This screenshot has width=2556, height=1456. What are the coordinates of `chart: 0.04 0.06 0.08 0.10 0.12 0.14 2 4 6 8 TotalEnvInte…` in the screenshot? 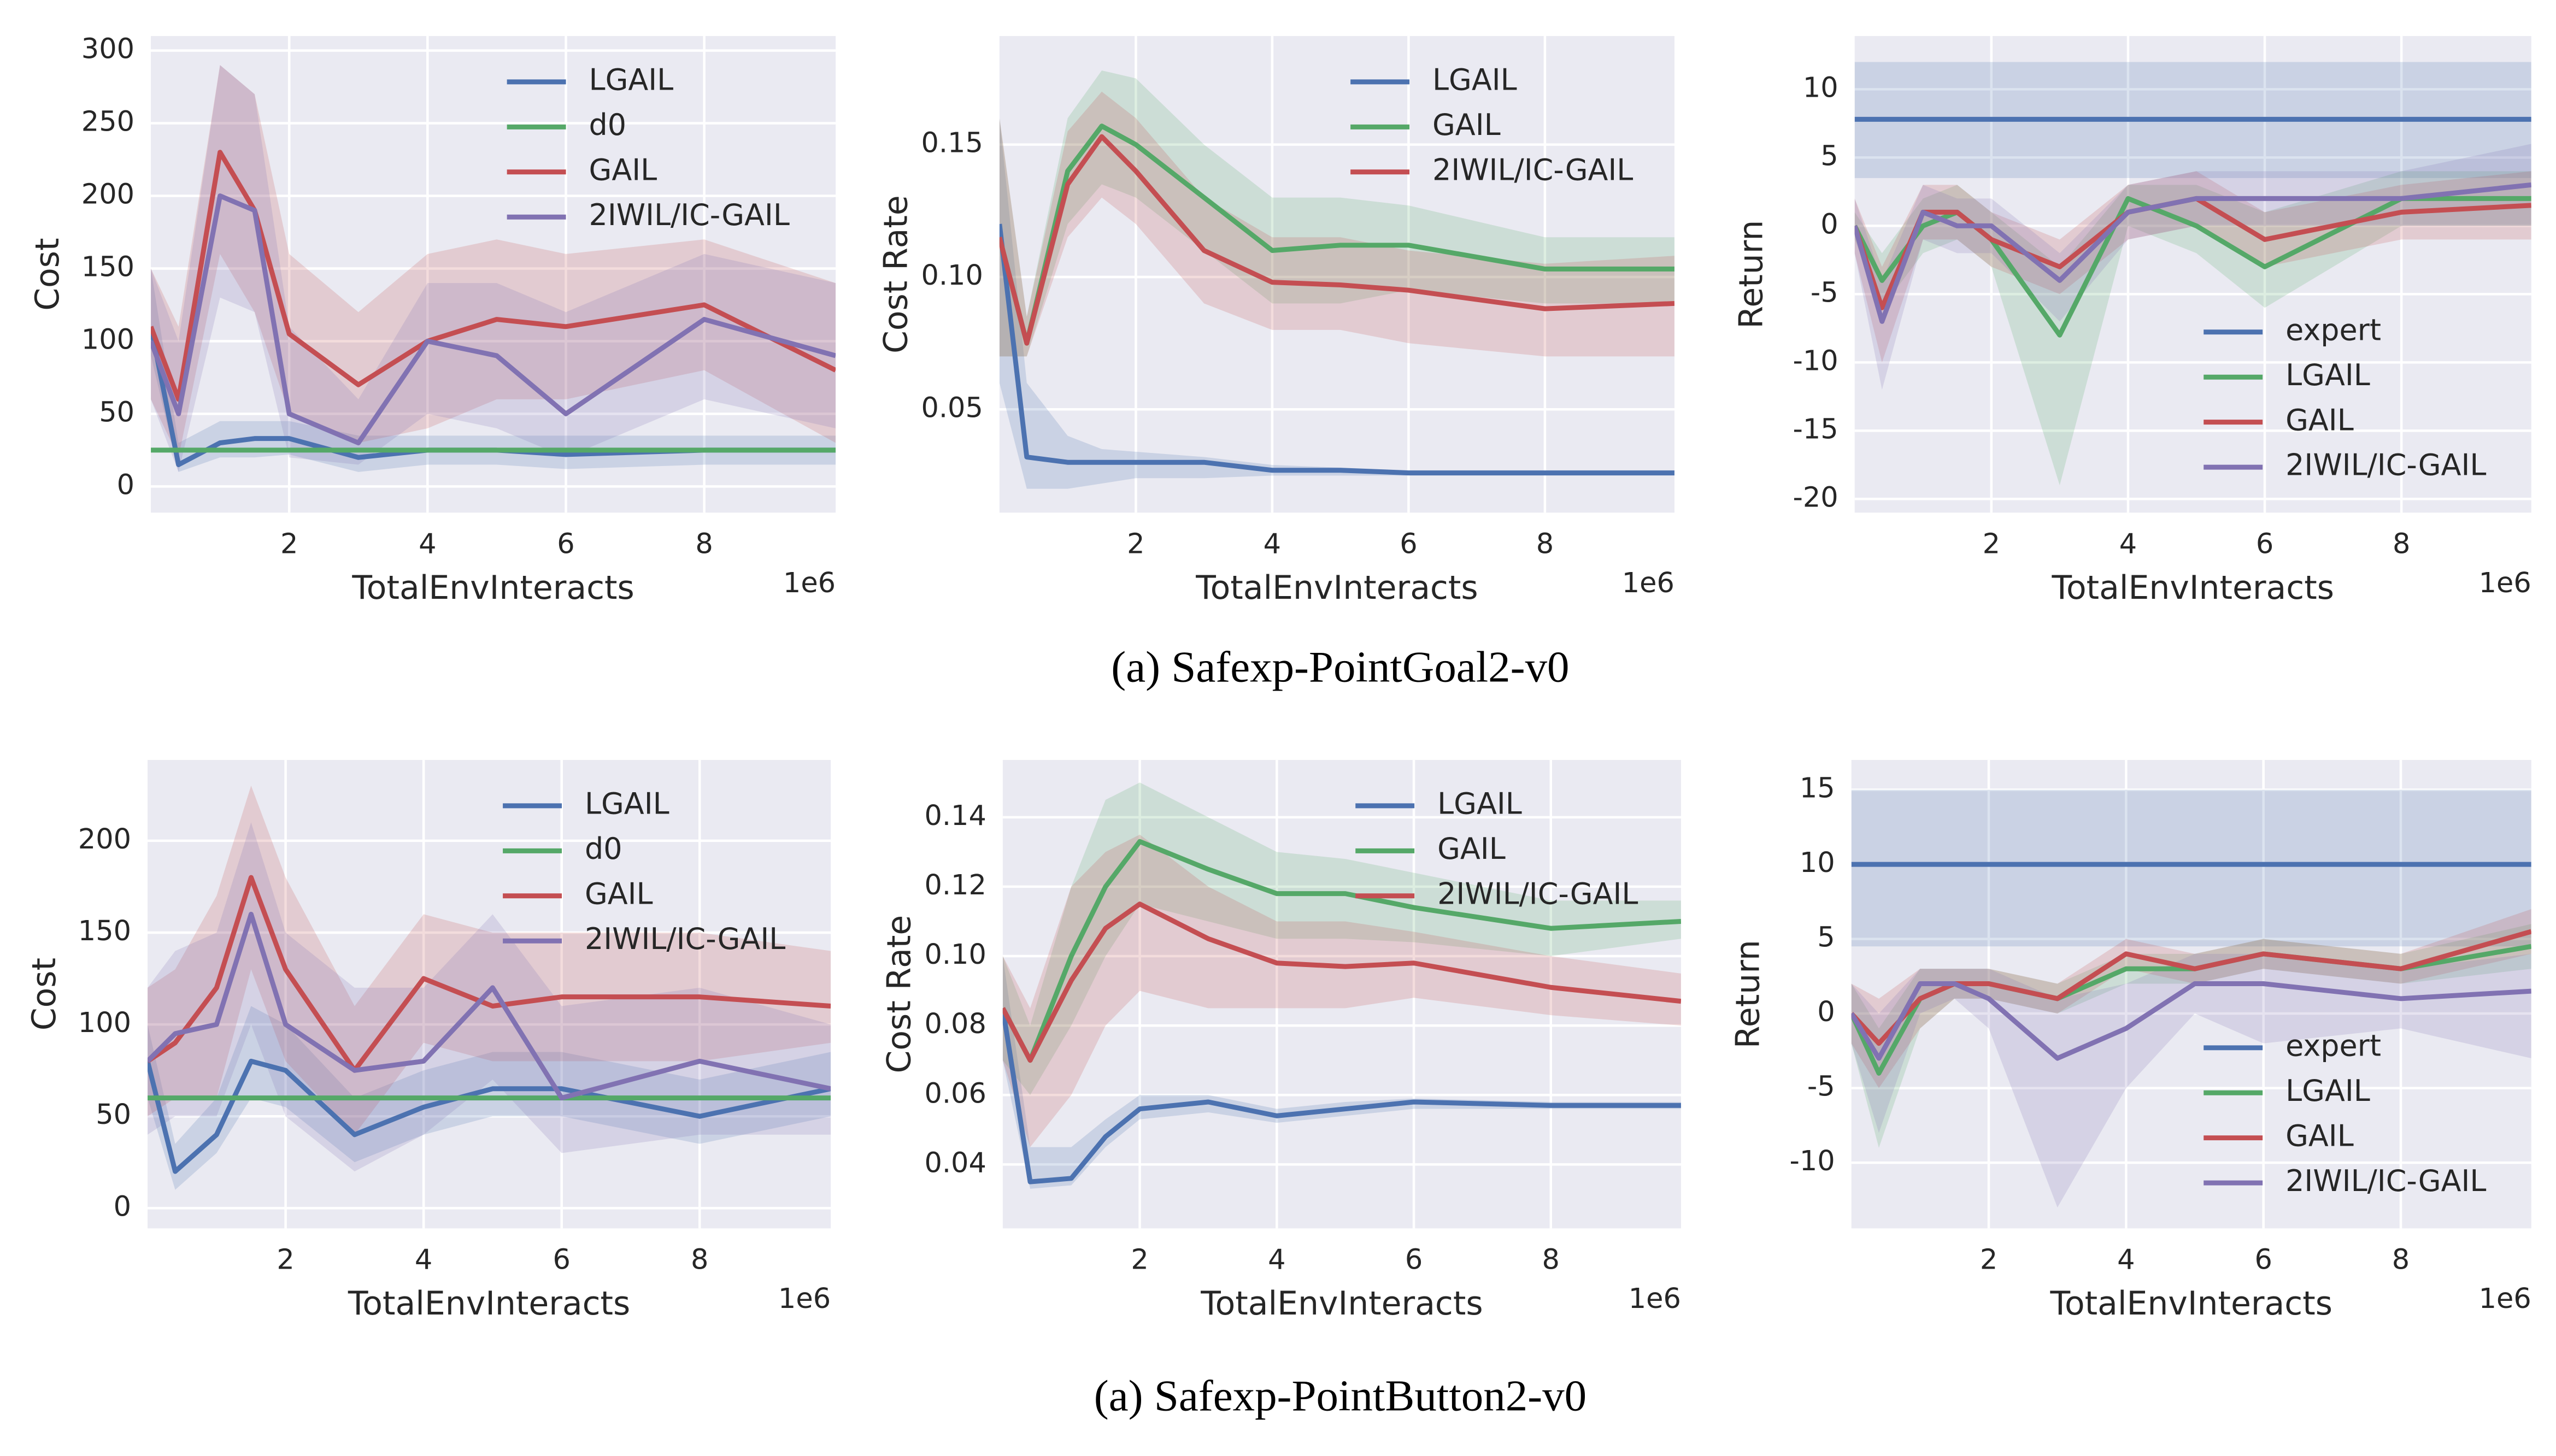 It's located at (1280, 1041).